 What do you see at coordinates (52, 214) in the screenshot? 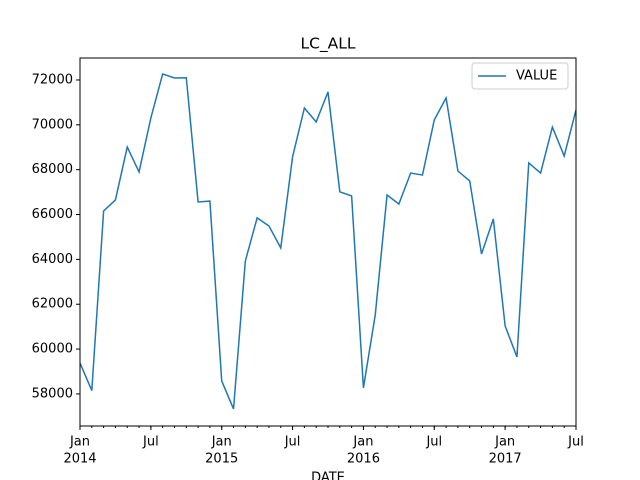
I see `y-tick-label: 66000` at bounding box center [52, 214].